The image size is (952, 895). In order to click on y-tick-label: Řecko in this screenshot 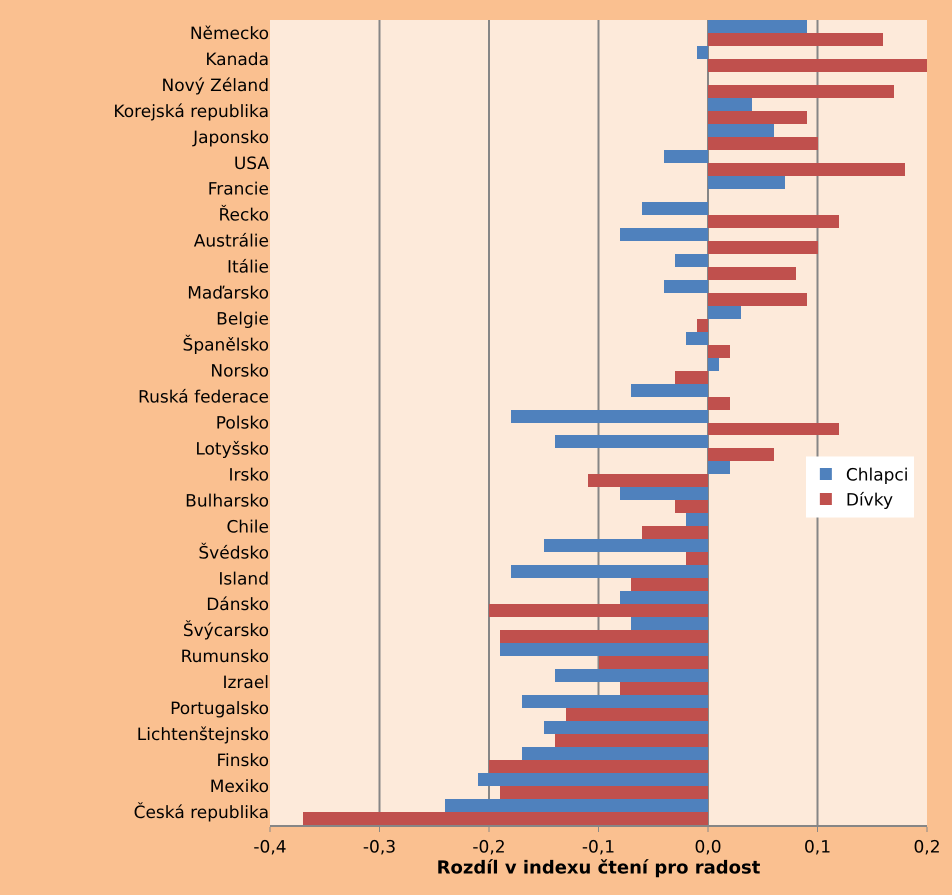, I will do `click(243, 215)`.